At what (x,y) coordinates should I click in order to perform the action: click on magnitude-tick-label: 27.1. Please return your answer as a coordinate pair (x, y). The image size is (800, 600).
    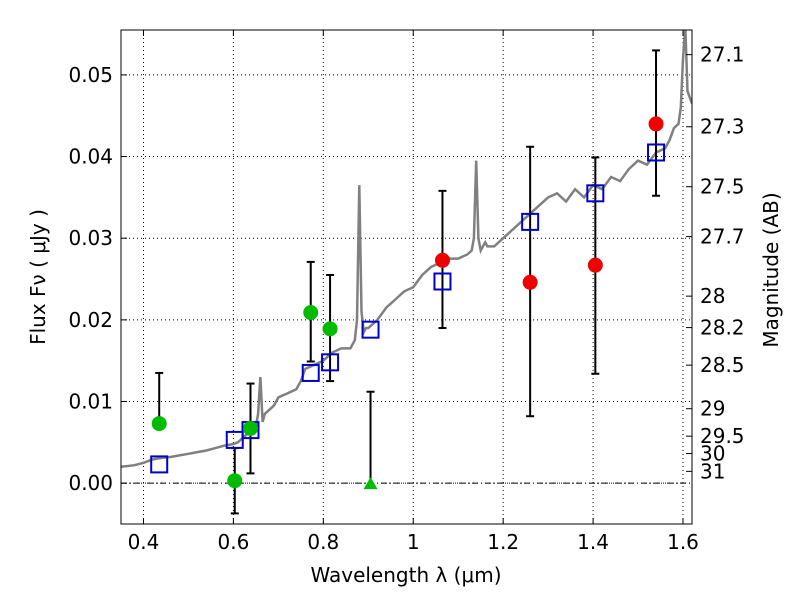
    Looking at the image, I should click on (722, 55).